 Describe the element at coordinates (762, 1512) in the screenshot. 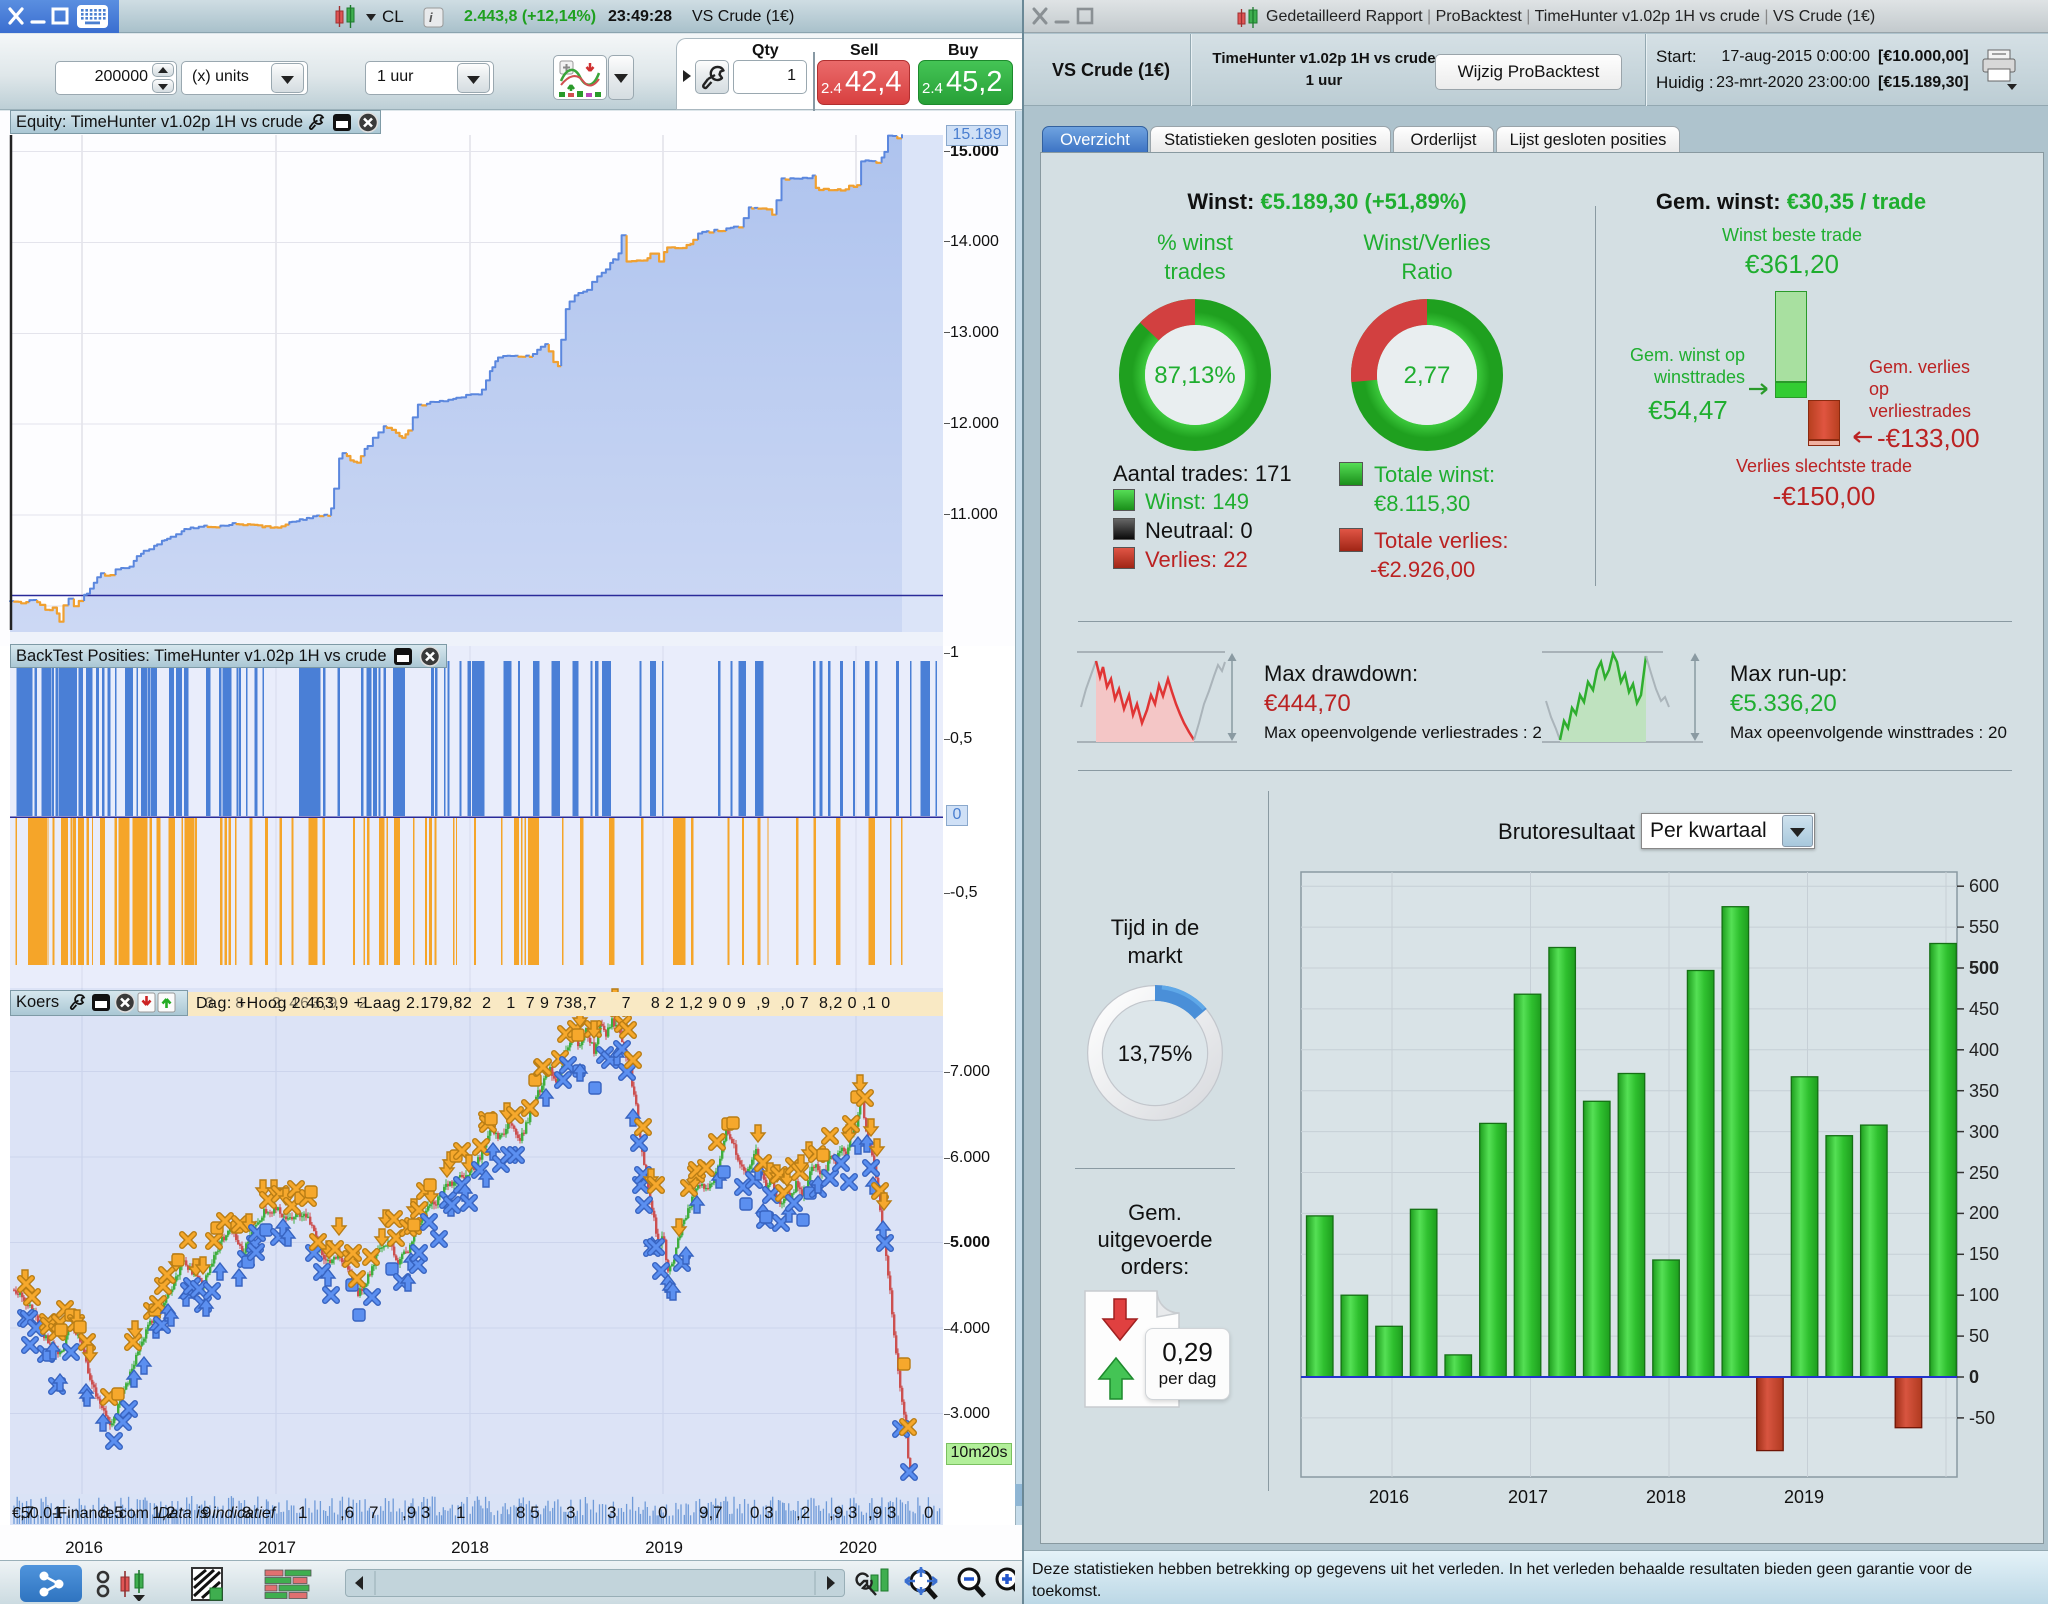

I see `svg-text: 0 3` at that location.